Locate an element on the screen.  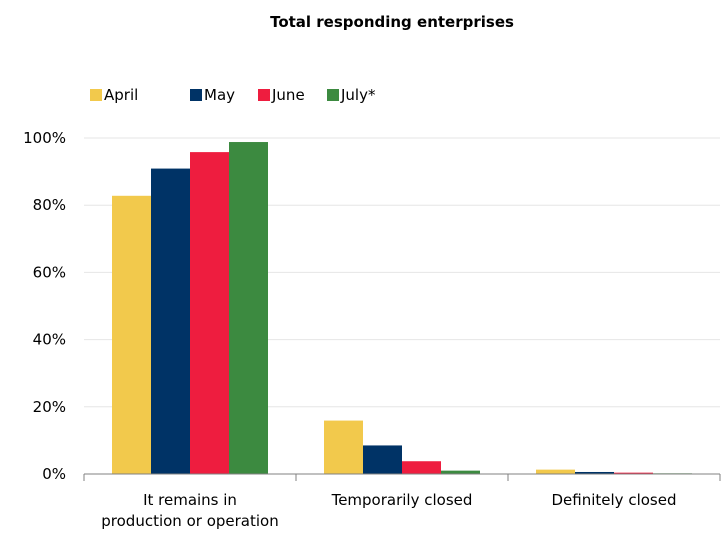
x-axis is located at coordinates (402, 477).